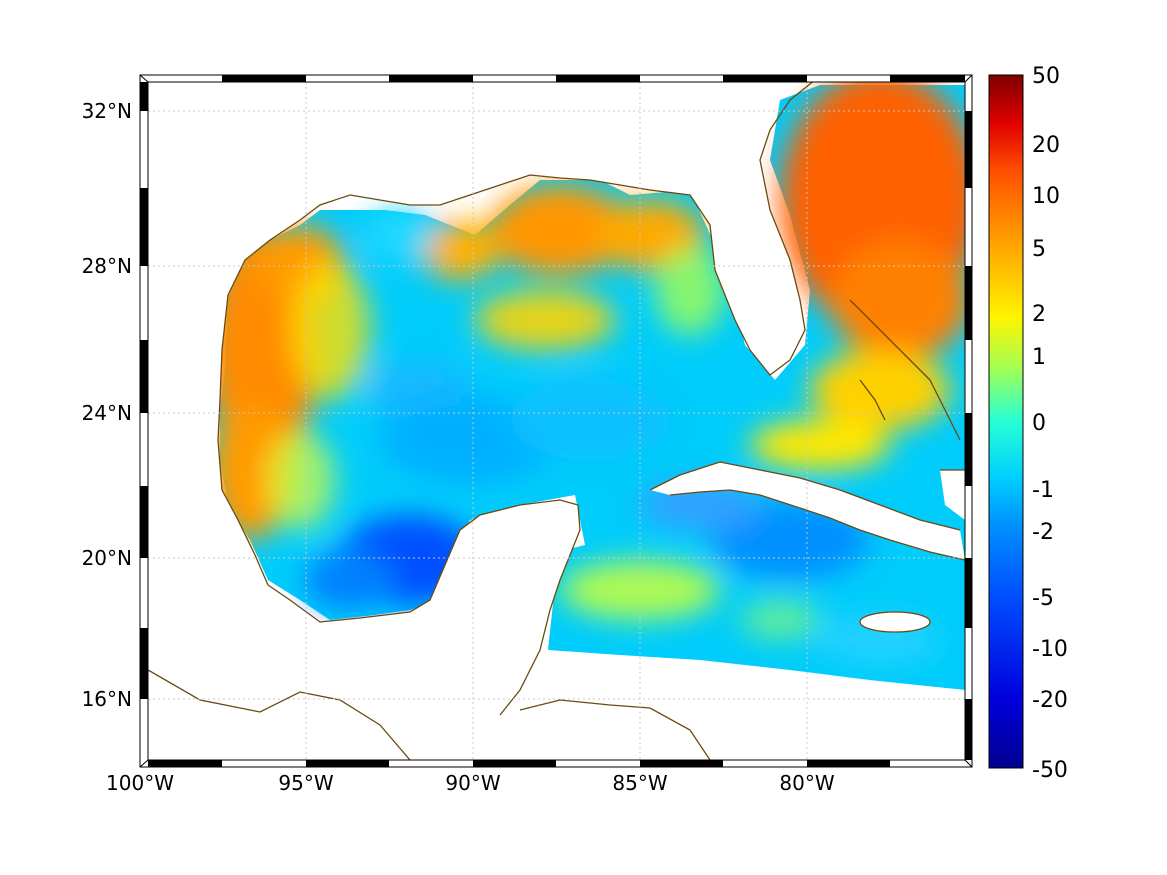 The image size is (1167, 875). Describe the element at coordinates (1050, 700) in the screenshot. I see `cb-tick-neg20: -20` at that location.